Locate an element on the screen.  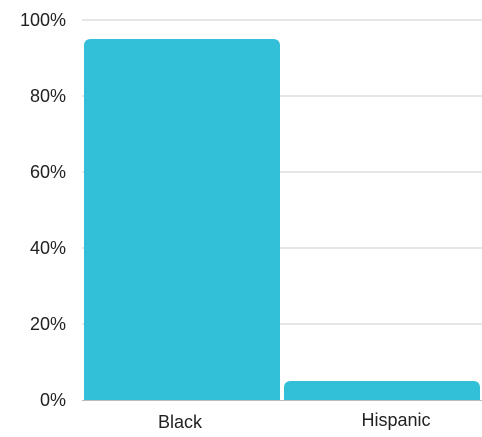
x-tick-labels: Black Hispanic is located at coordinates (294, 421).